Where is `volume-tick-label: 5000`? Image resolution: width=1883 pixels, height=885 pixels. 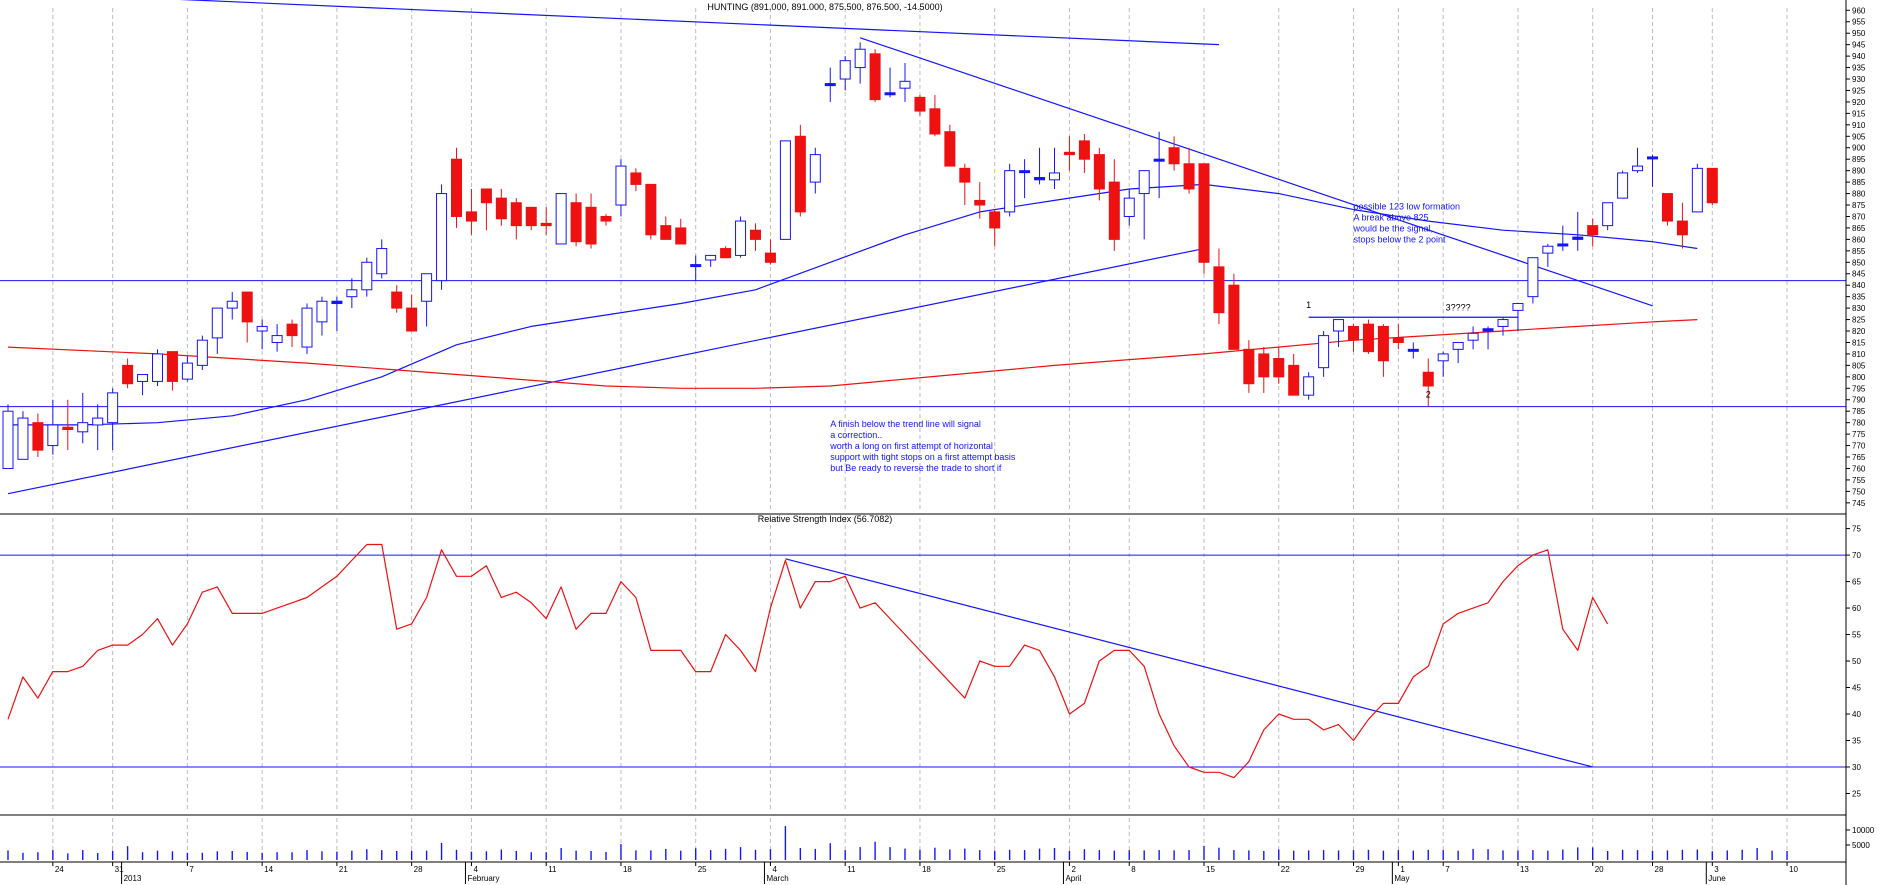 volume-tick-label: 5000 is located at coordinates (1861, 845).